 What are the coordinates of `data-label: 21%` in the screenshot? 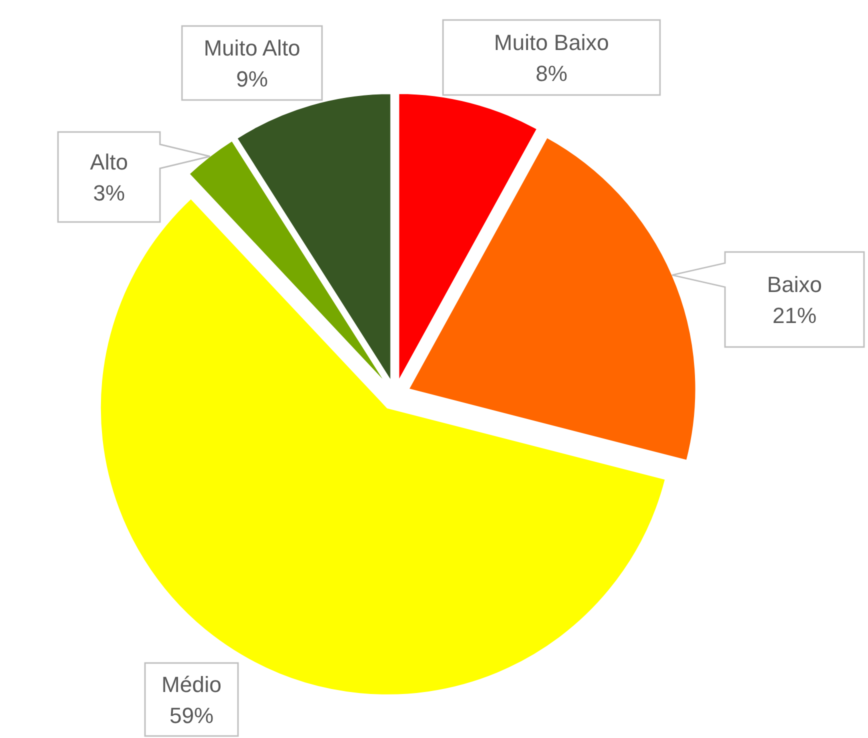 It's located at (794, 315).